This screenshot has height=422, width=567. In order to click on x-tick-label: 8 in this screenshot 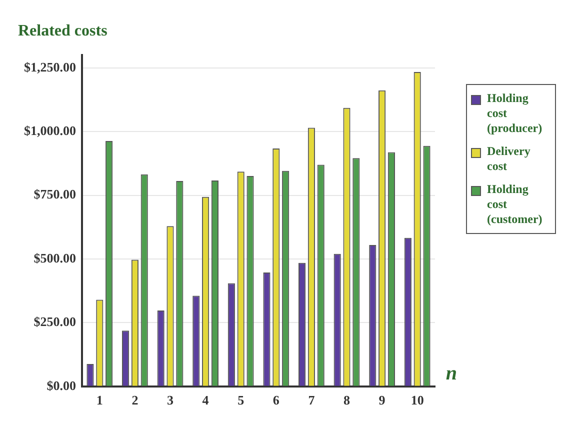, I will do `click(347, 400)`.